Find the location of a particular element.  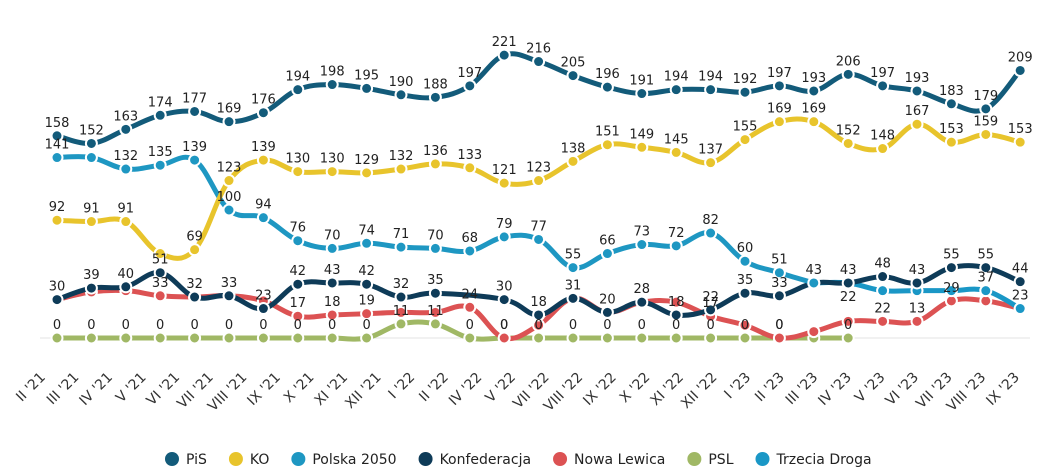

x-tick-label: X '22 is located at coordinates (635, 388).